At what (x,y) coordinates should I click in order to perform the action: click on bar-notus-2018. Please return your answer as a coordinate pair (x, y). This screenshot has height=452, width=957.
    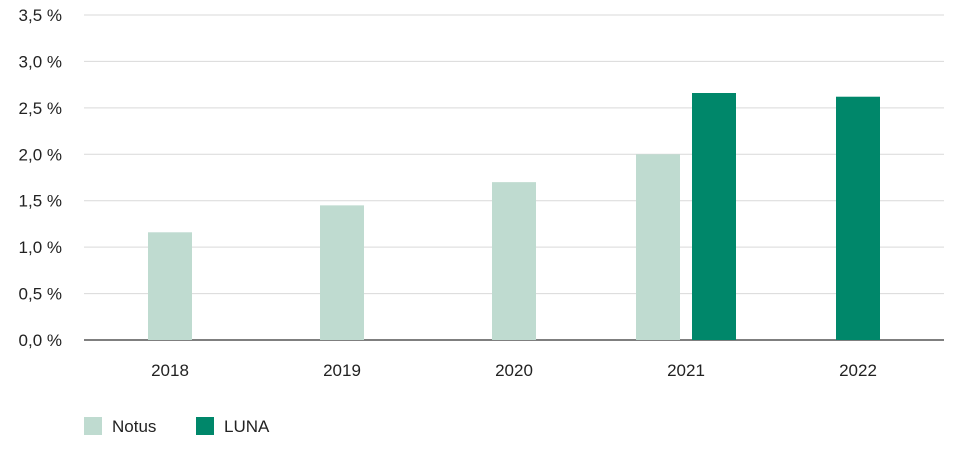
    Looking at the image, I should click on (170, 286).